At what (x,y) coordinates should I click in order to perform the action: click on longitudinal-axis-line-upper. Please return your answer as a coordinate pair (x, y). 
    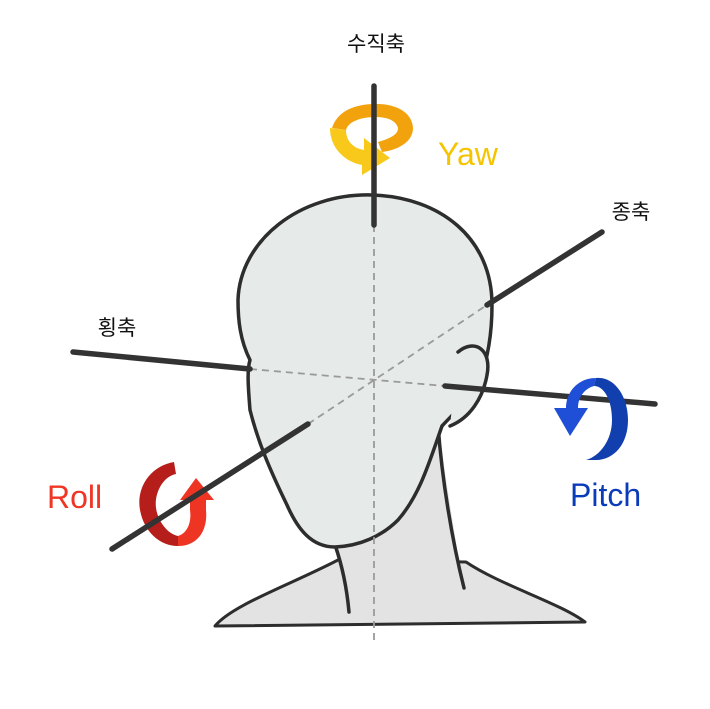
    Looking at the image, I should click on (544, 268).